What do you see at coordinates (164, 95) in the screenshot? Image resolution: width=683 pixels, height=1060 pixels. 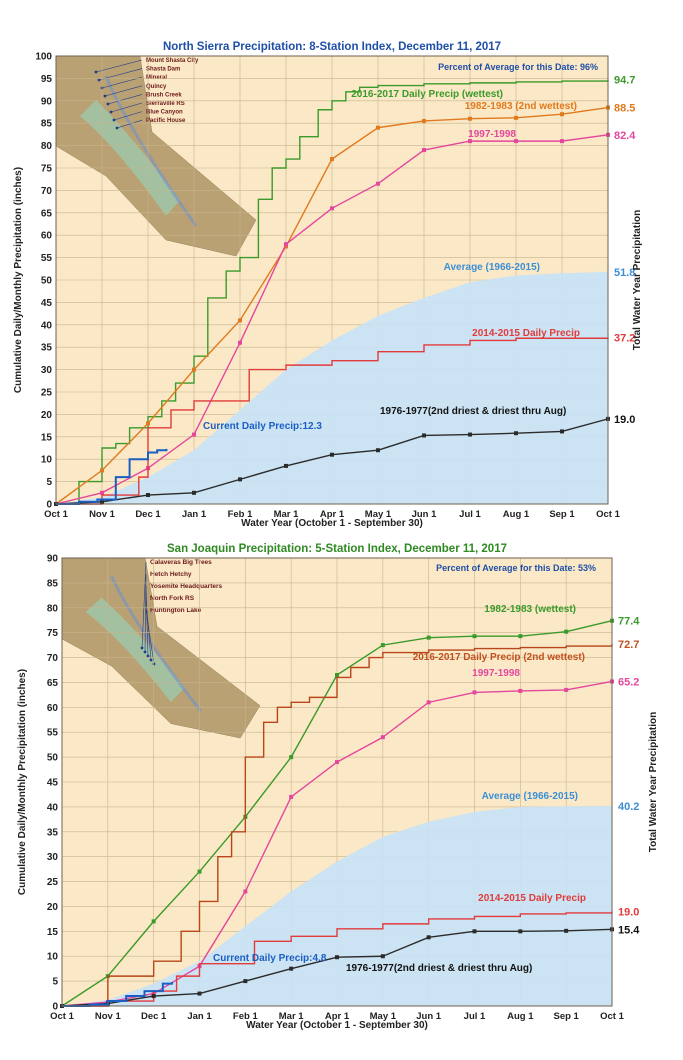 I see `map-label-brush-creek: Brush Creek` at bounding box center [164, 95].